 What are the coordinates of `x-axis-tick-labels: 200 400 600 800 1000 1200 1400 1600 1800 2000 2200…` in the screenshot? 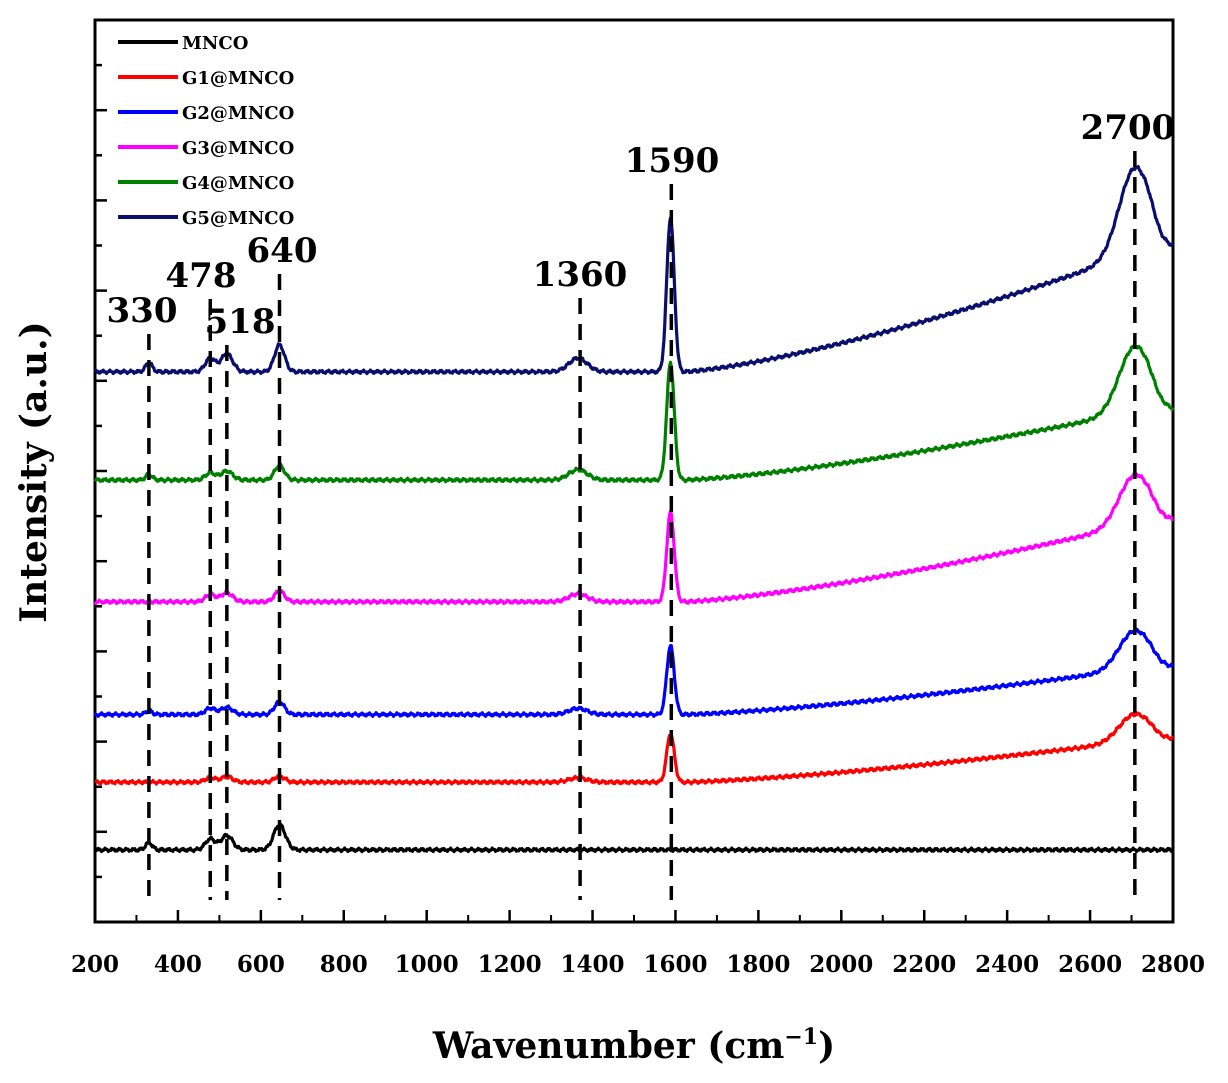 It's located at (638, 964).